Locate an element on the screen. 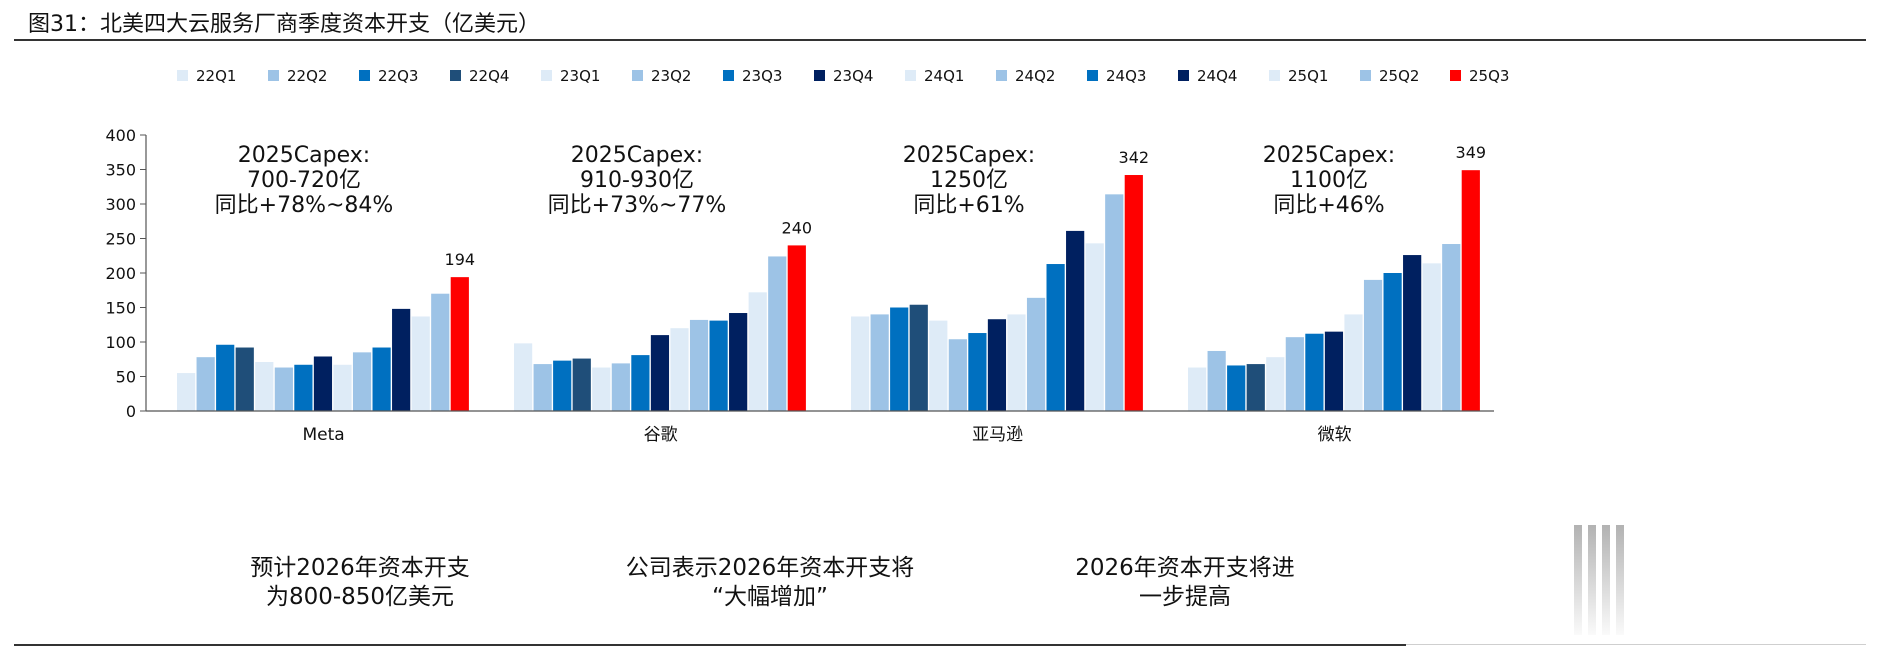 This screenshot has height=659, width=1886. bar-亚马逊-25Q1 is located at coordinates (1094, 327).